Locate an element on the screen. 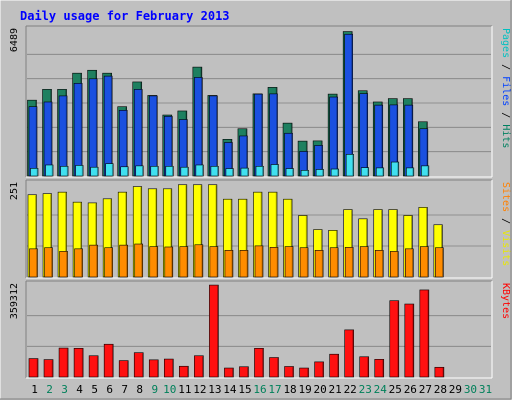 This screenshot has width=512, height=400. x-tick-label: 22 is located at coordinates (350, 389).